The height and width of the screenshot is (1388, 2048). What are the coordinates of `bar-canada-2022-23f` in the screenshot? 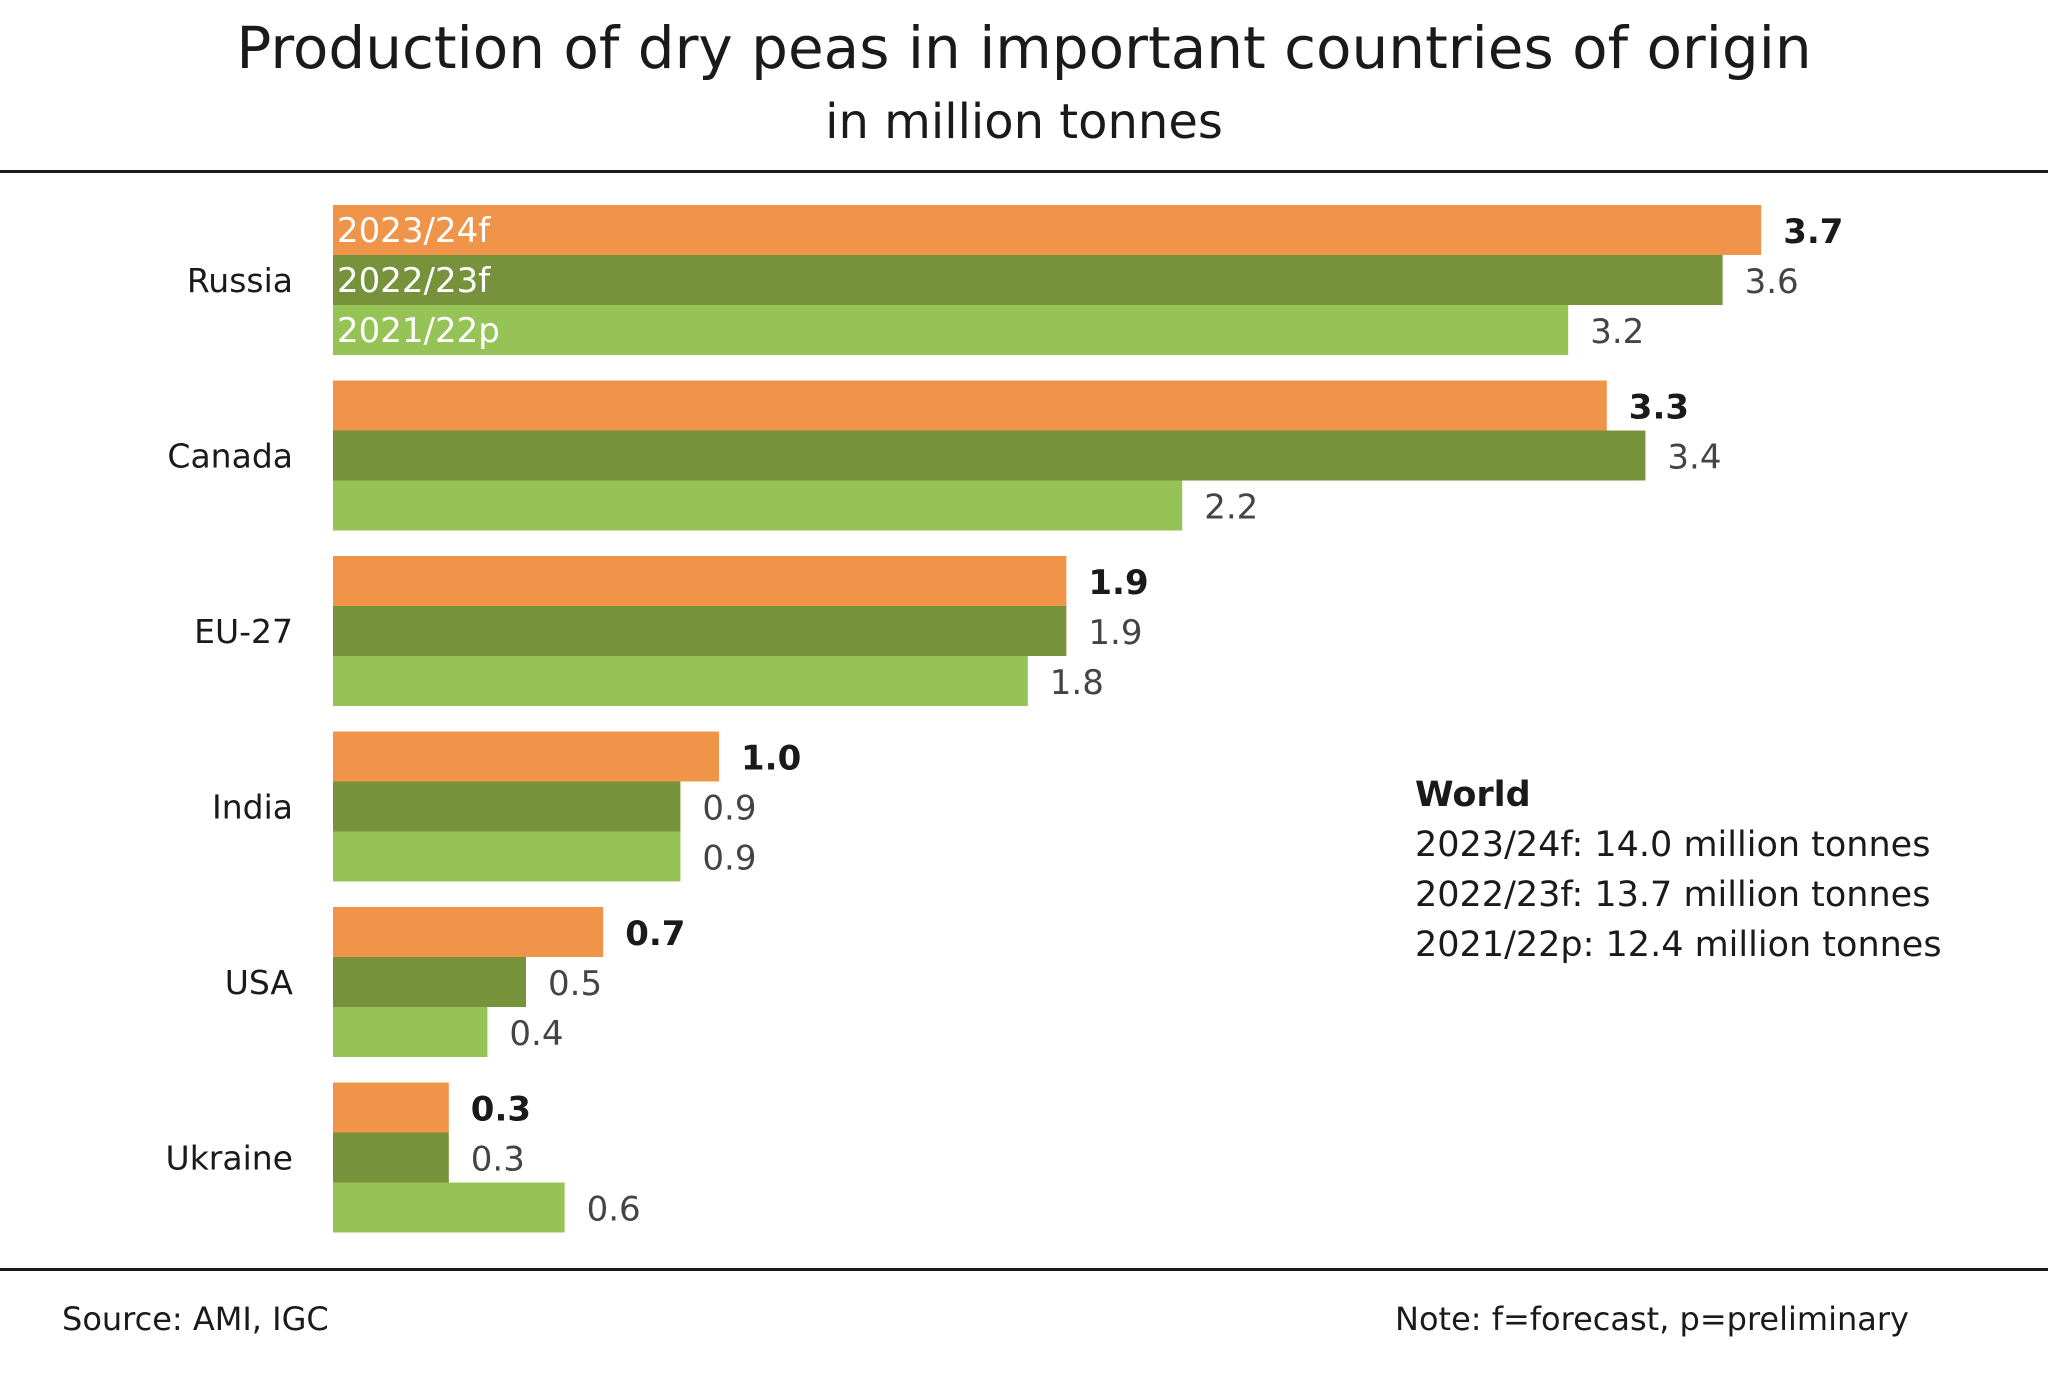 It's located at (989, 455).